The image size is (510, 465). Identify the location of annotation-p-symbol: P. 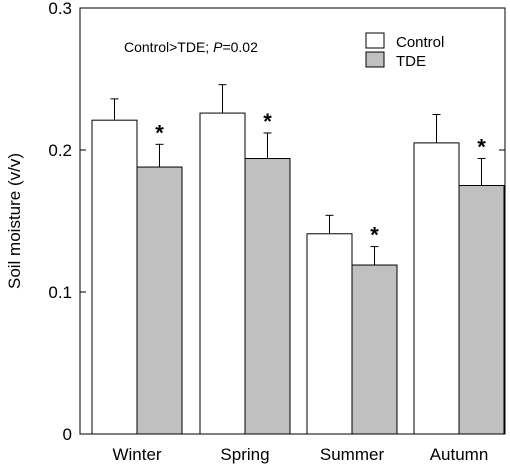
(218, 47).